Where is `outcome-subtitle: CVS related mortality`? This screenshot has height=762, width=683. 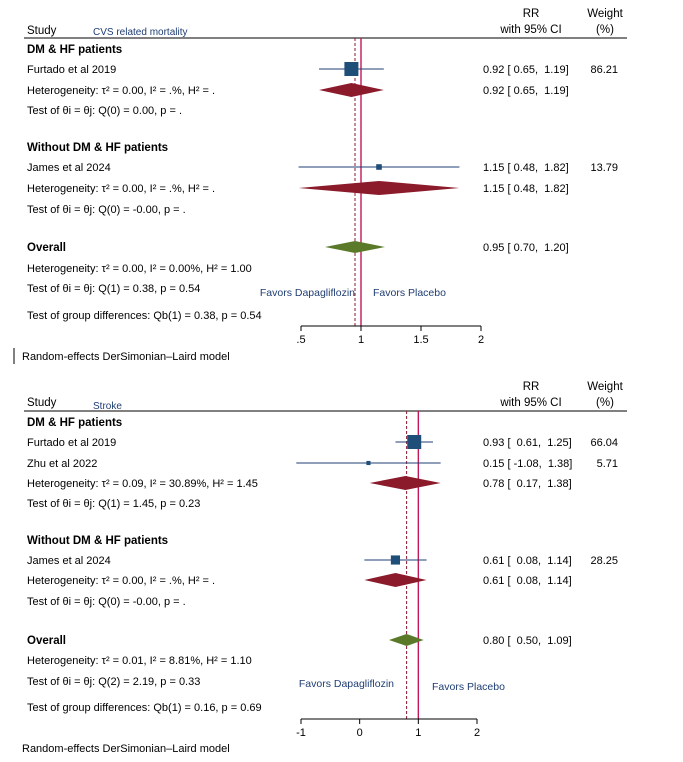
outcome-subtitle: CVS related mortality is located at coordinates (140, 32).